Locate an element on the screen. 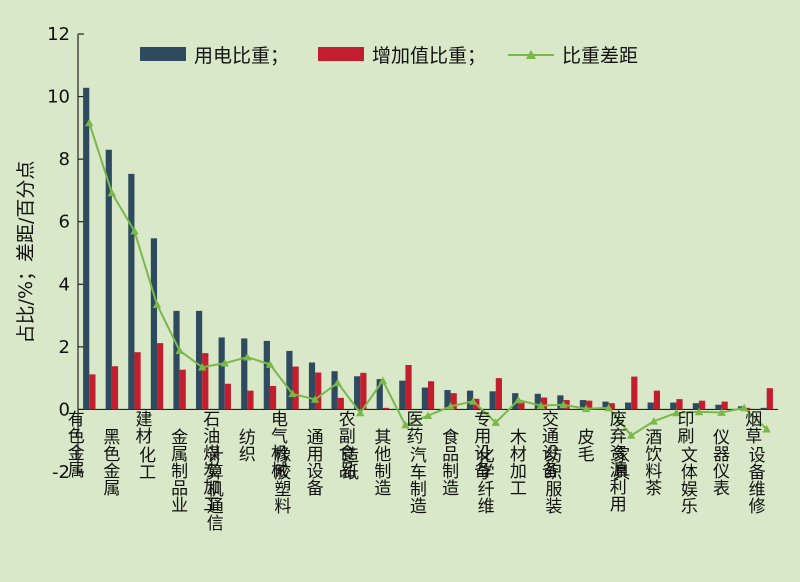 The width and height of the screenshot is (800, 582). x-tick-label-23: 家具 is located at coordinates (621, 464).